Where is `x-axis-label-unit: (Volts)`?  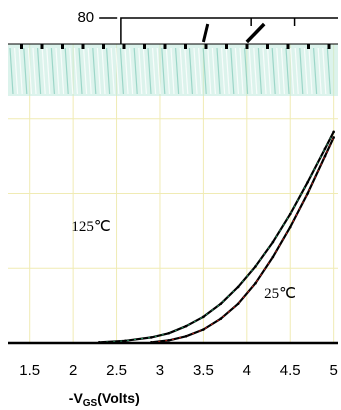 x-axis-label-unit: (Volts) is located at coordinates (118, 398).